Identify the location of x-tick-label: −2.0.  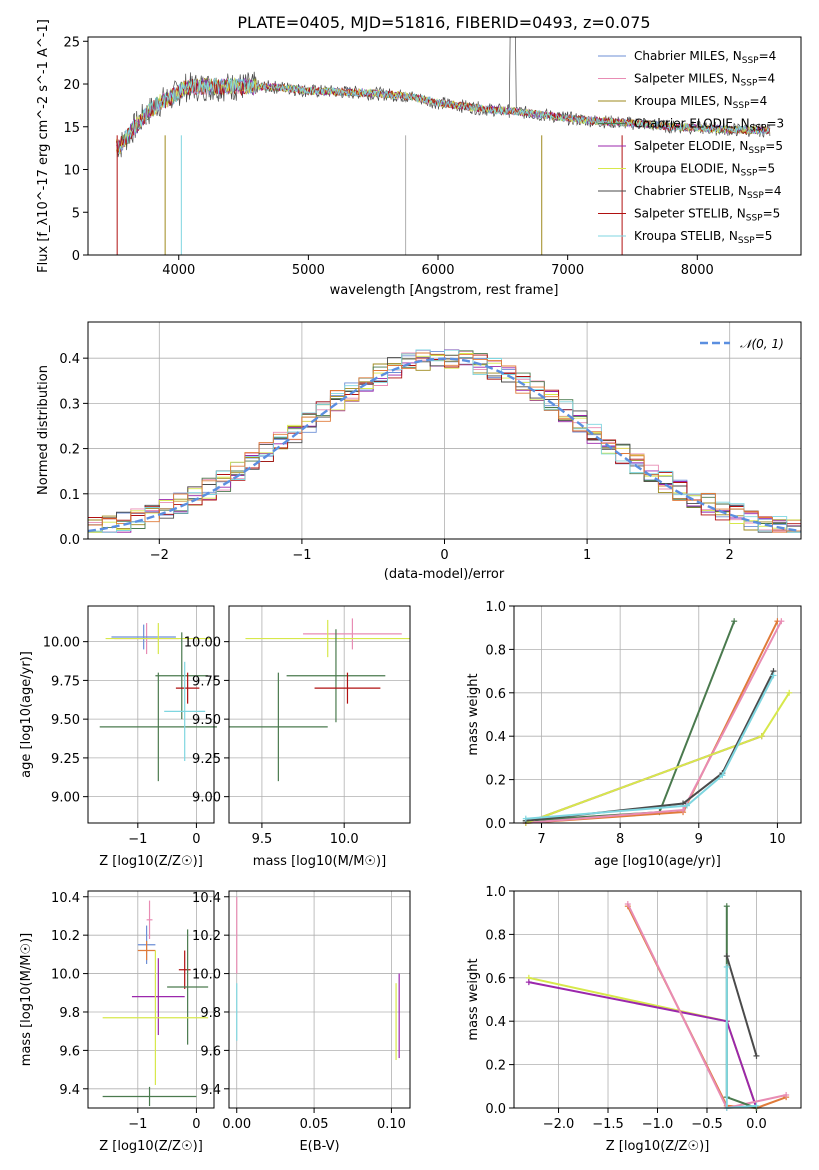
(559, 1124).